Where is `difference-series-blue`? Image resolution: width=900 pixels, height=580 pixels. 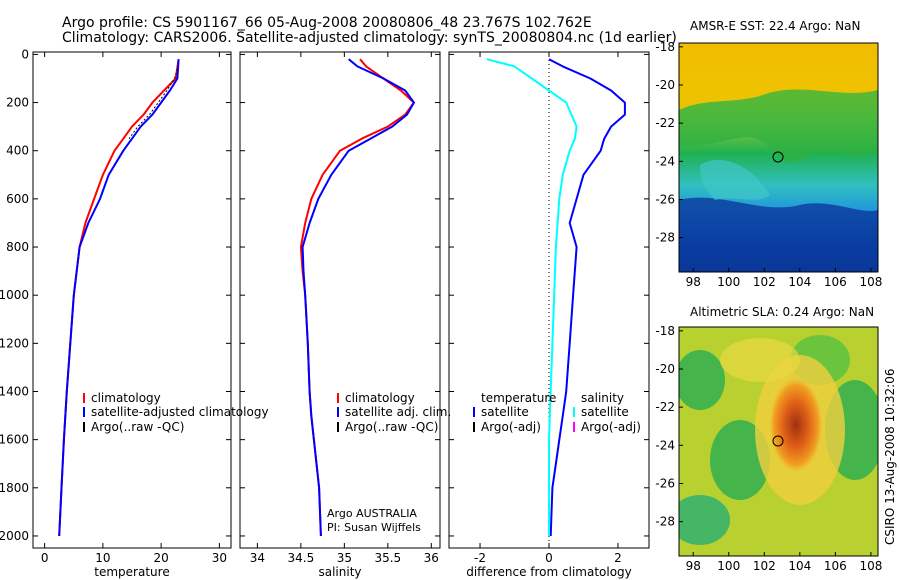
difference-series-blue is located at coordinates (587, 297).